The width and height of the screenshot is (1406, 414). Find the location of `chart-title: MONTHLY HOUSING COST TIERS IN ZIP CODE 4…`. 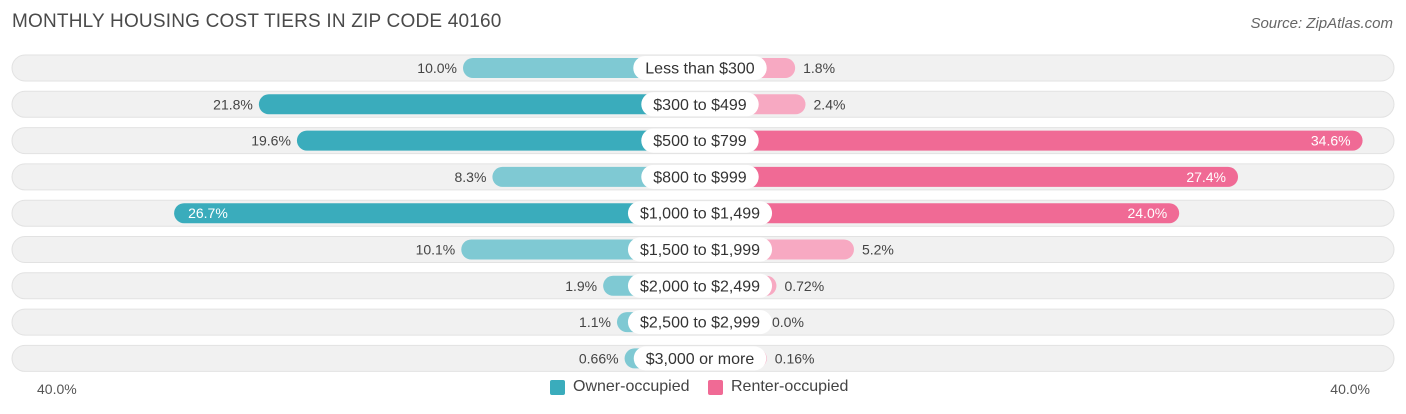

chart-title: MONTHLY HOUSING COST TIERS IN ZIP CODE 4… is located at coordinates (257, 21).